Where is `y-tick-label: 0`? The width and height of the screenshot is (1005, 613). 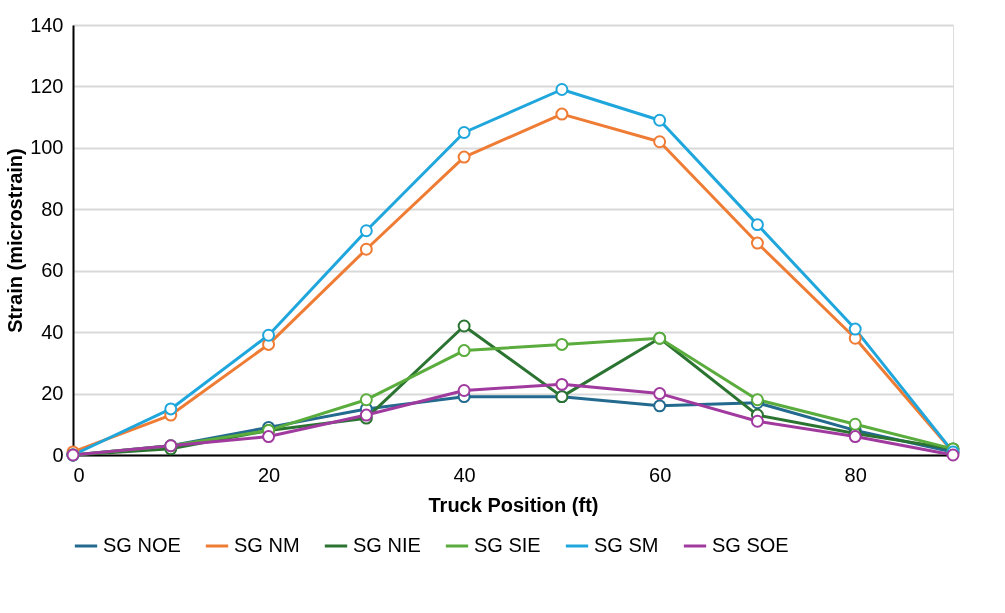 y-tick-label: 0 is located at coordinates (58, 454).